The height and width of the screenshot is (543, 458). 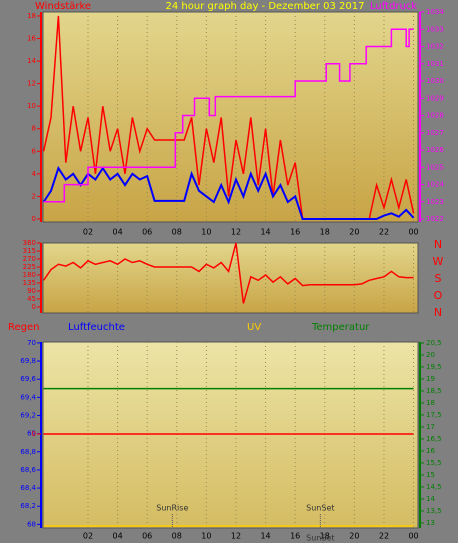 What do you see at coordinates (435, 47) in the screenshot?
I see `y2-tick-label: 1032` at bounding box center [435, 47].